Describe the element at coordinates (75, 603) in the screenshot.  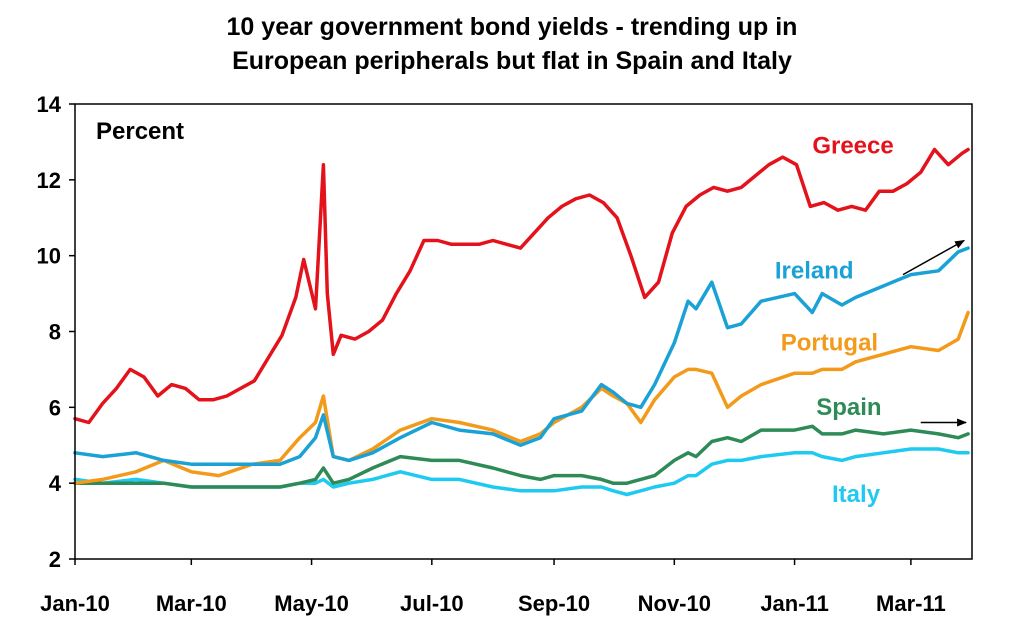
I see `x-tick-label: Jan-10` at that location.